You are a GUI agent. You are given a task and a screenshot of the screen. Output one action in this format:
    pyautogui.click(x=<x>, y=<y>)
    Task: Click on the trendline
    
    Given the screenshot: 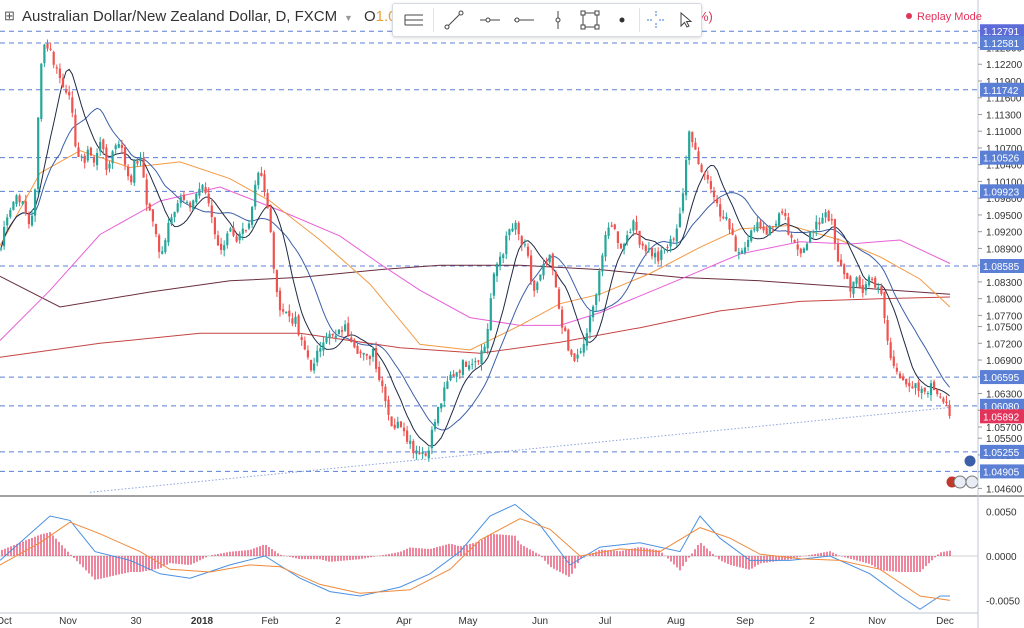 What is the action you would take?
    pyautogui.click(x=520, y=449)
    